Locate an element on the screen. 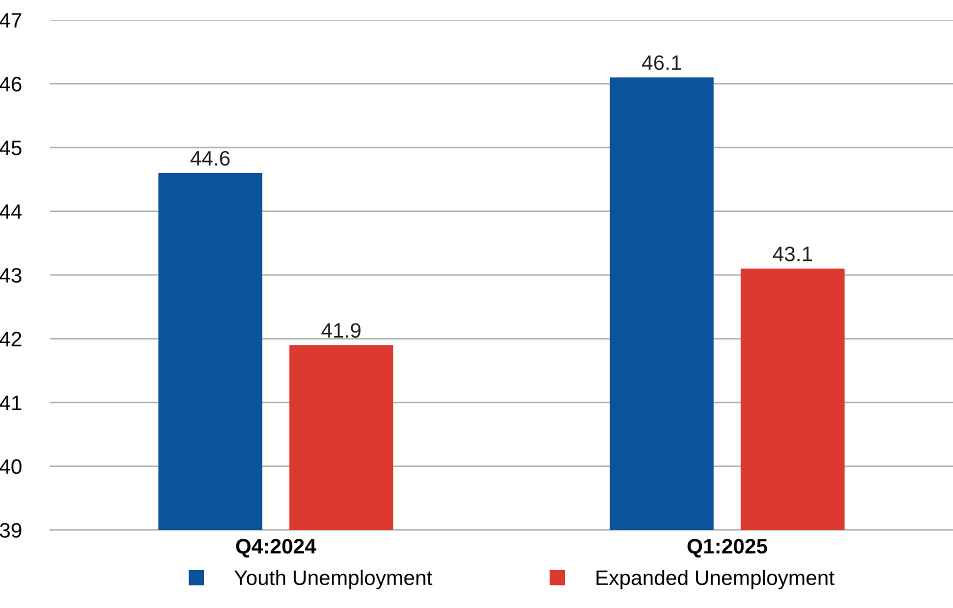 This screenshot has height=608, width=953. y-tick-label: 47 is located at coordinates (11, 20).